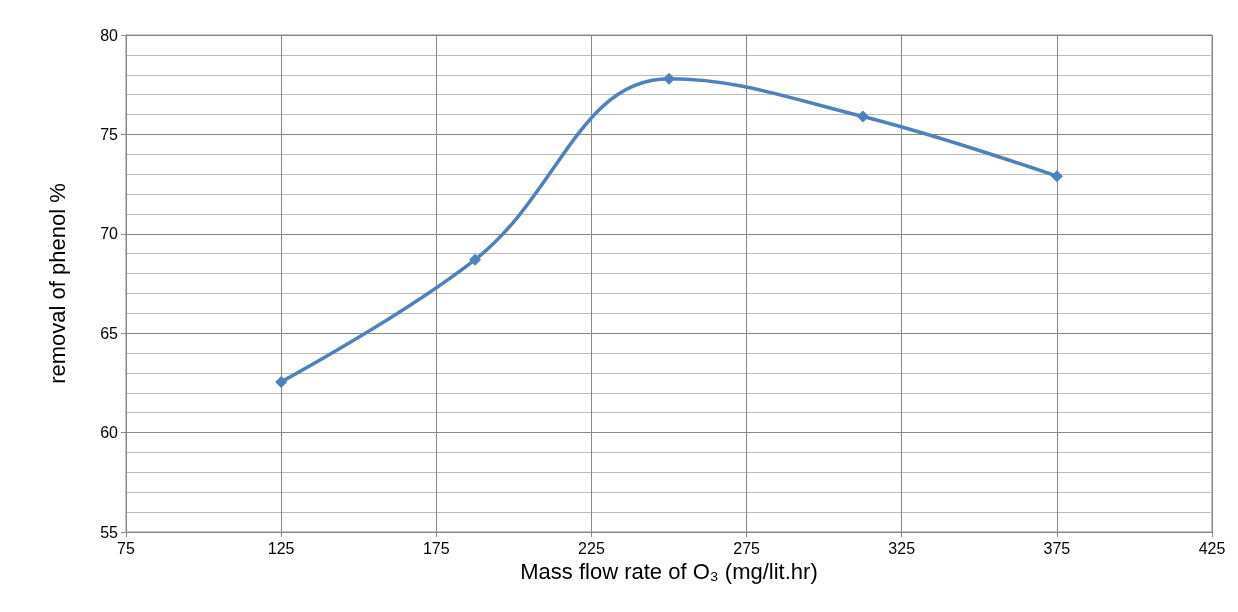  I want to click on y-tick-label: 75, so click(109, 134).